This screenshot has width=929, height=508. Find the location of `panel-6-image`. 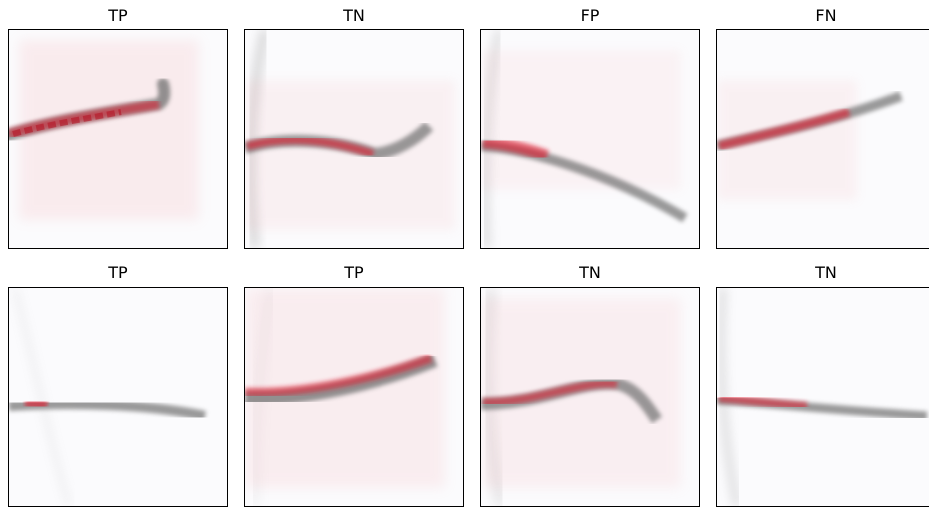

panel-6-image is located at coordinates (354, 397).